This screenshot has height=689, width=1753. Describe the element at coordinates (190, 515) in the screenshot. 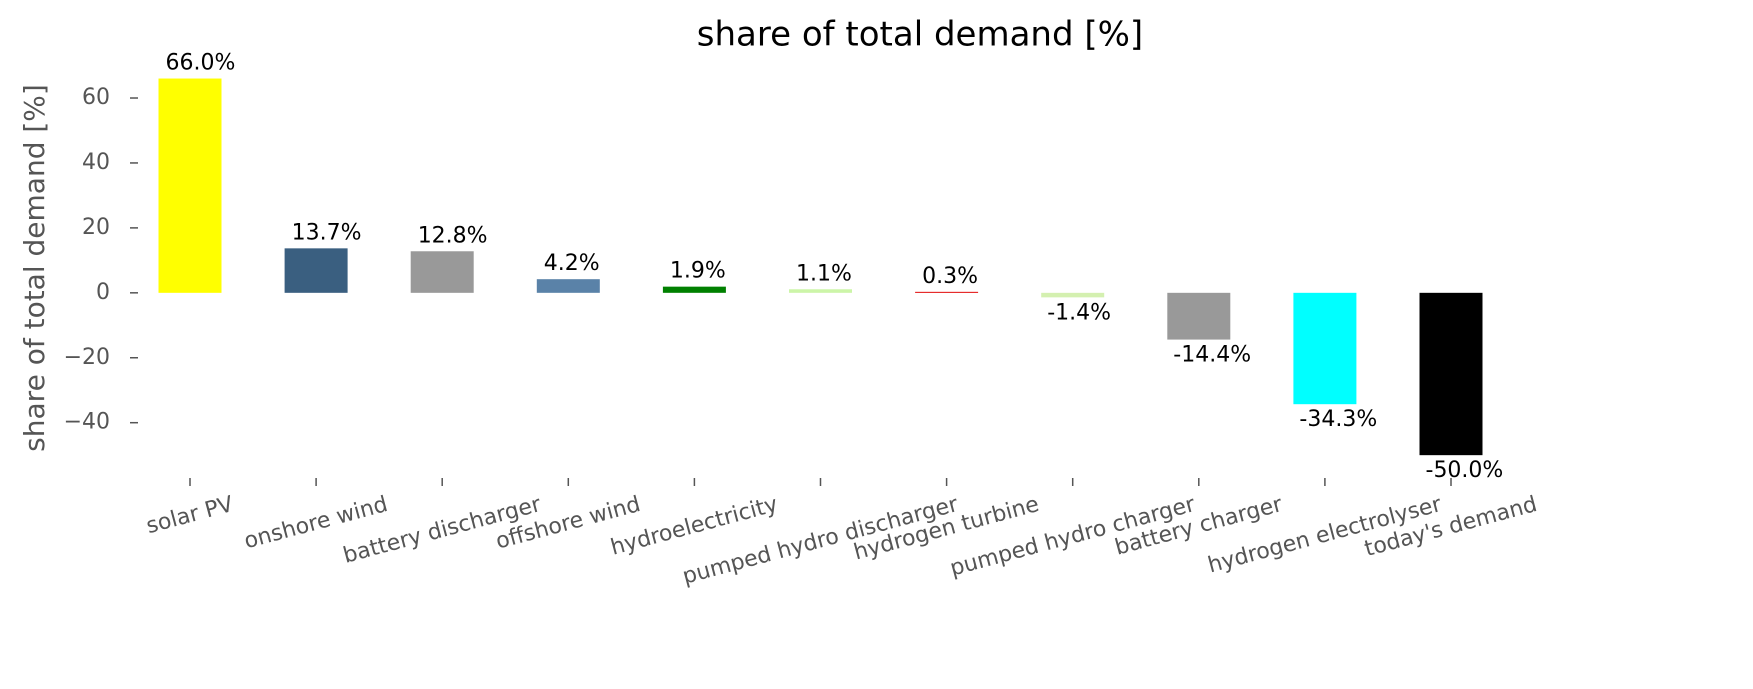

I see `x-tick-label: solar PV` at that location.